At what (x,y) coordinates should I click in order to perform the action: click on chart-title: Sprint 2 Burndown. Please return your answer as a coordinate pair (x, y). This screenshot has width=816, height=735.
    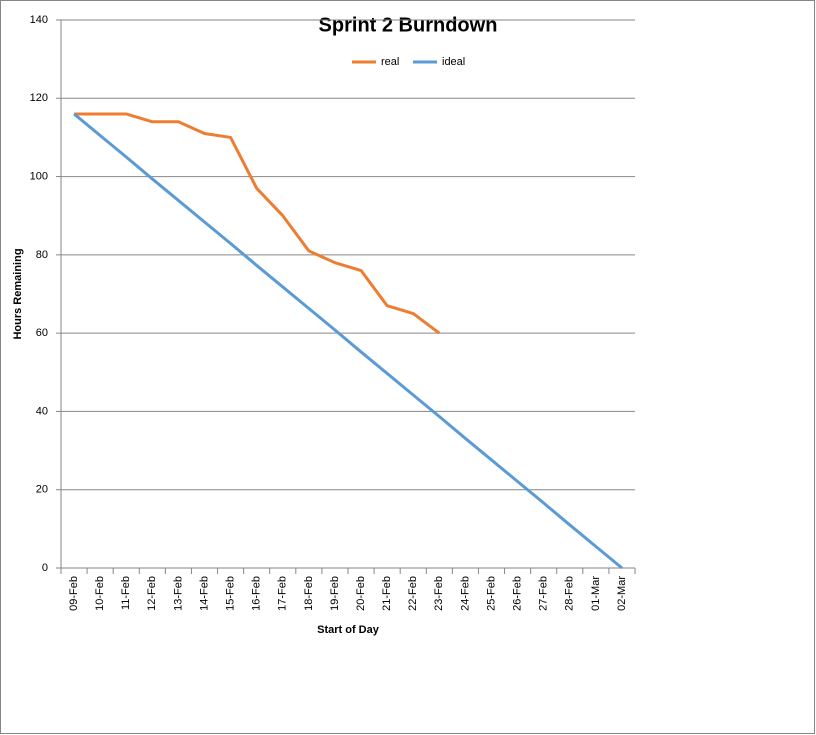
    Looking at the image, I should click on (408, 25).